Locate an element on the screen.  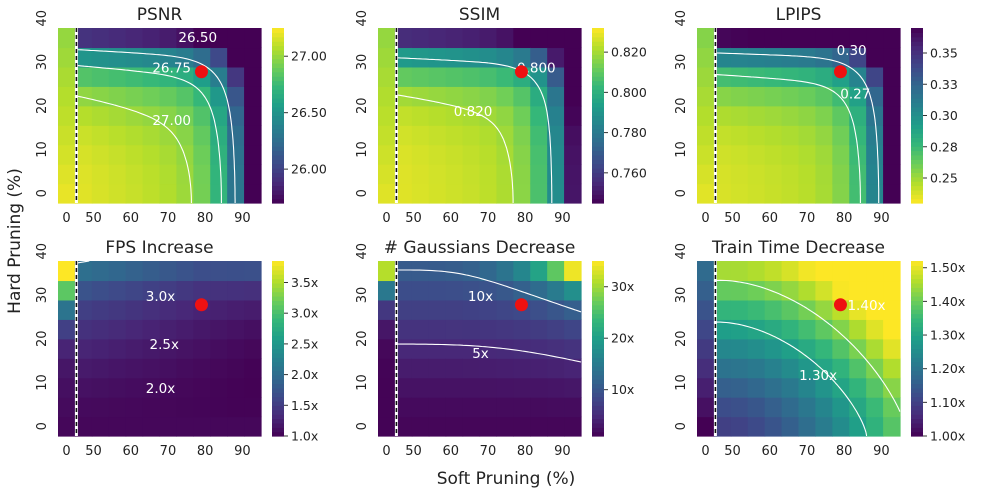
colorbar-tick-label: 0.780 is located at coordinates (629, 132).